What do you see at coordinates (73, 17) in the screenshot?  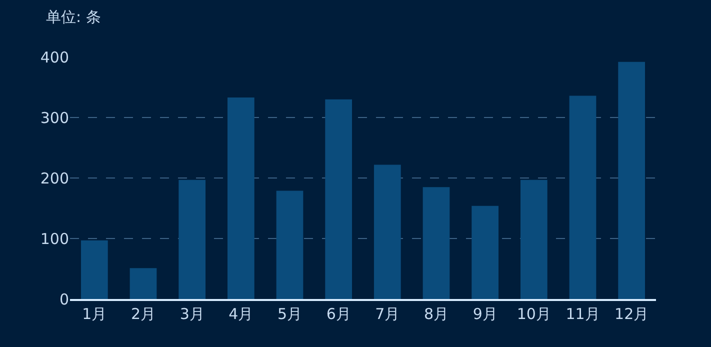 I see `y-axis-title: 单位: 条` at bounding box center [73, 17].